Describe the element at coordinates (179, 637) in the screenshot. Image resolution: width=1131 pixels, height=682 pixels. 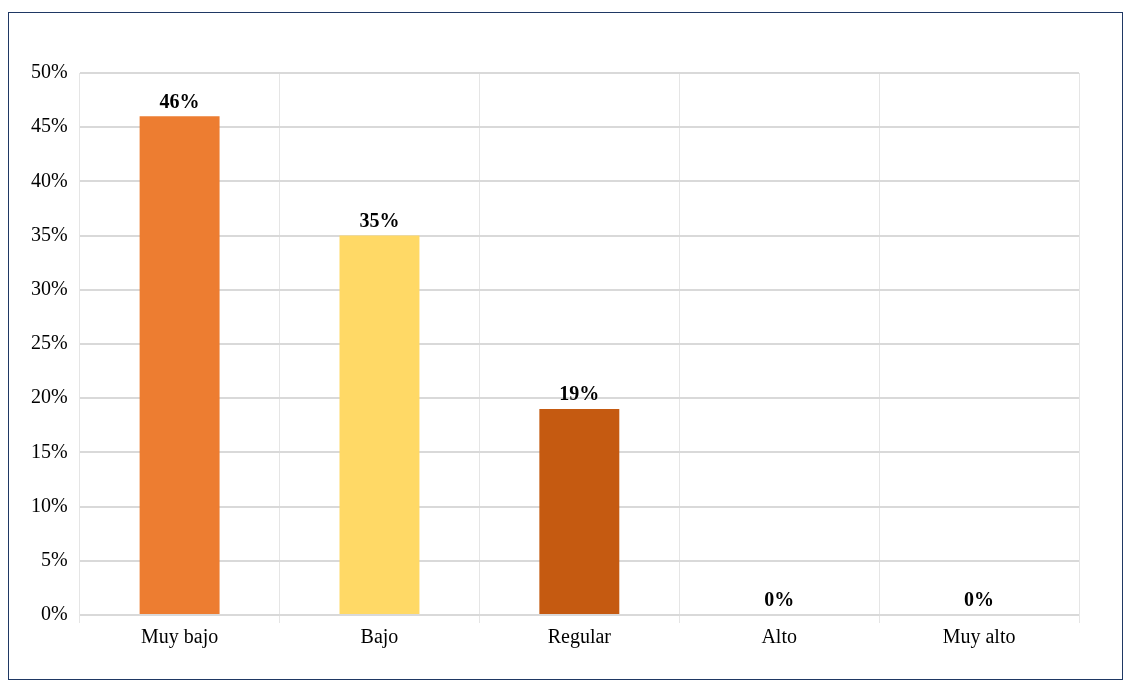
I see `x-tick-label: Muy bajo` at that location.